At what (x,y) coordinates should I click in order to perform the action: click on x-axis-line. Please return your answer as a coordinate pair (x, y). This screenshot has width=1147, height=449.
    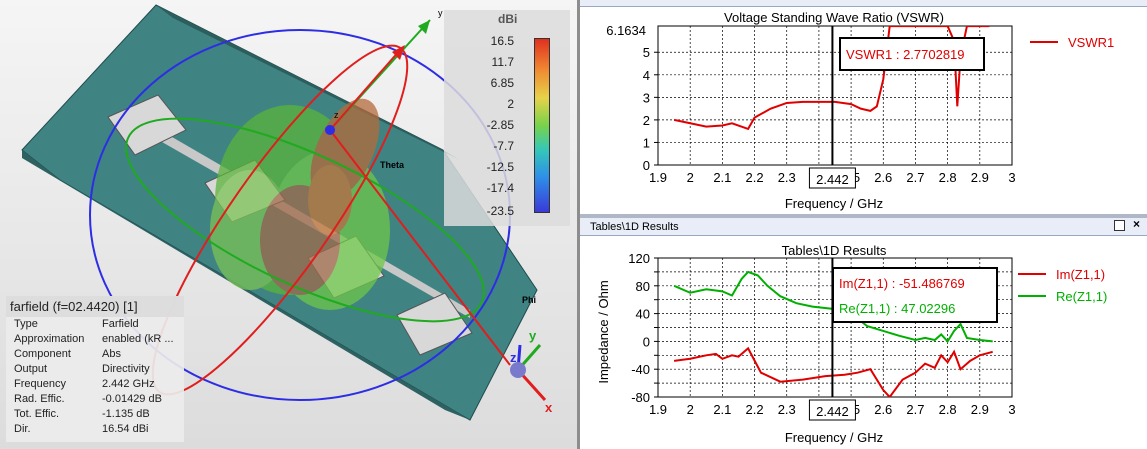
    Looking at the image, I should click on (420, 247).